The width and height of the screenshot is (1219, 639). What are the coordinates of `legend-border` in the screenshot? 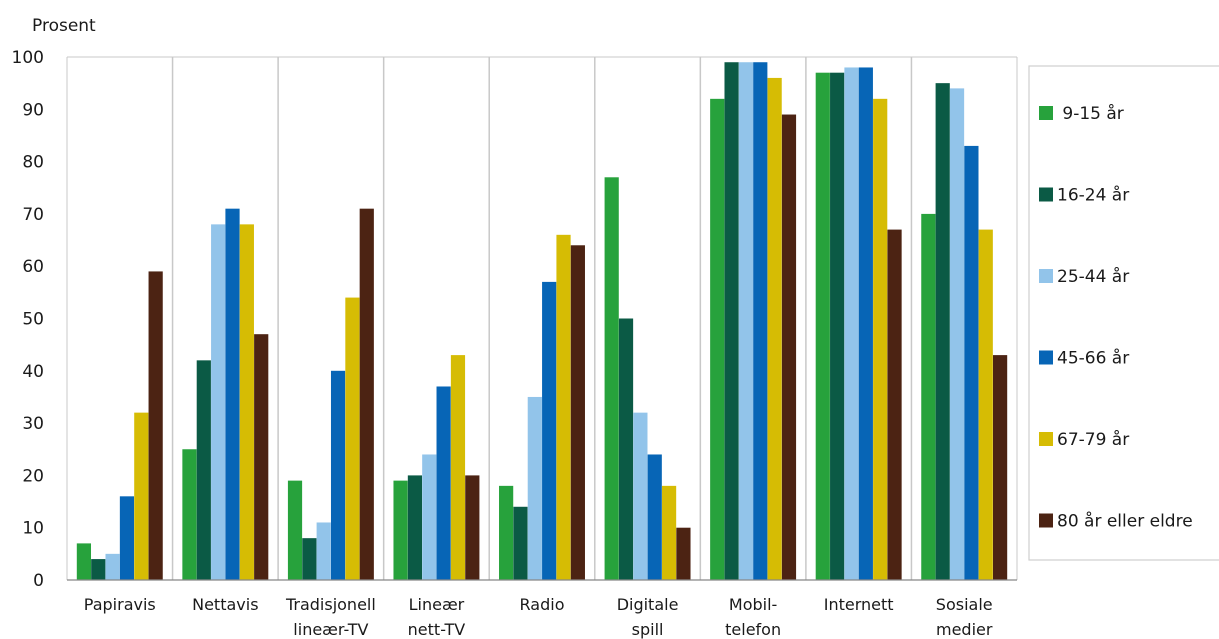 It's located at (1123, 313).